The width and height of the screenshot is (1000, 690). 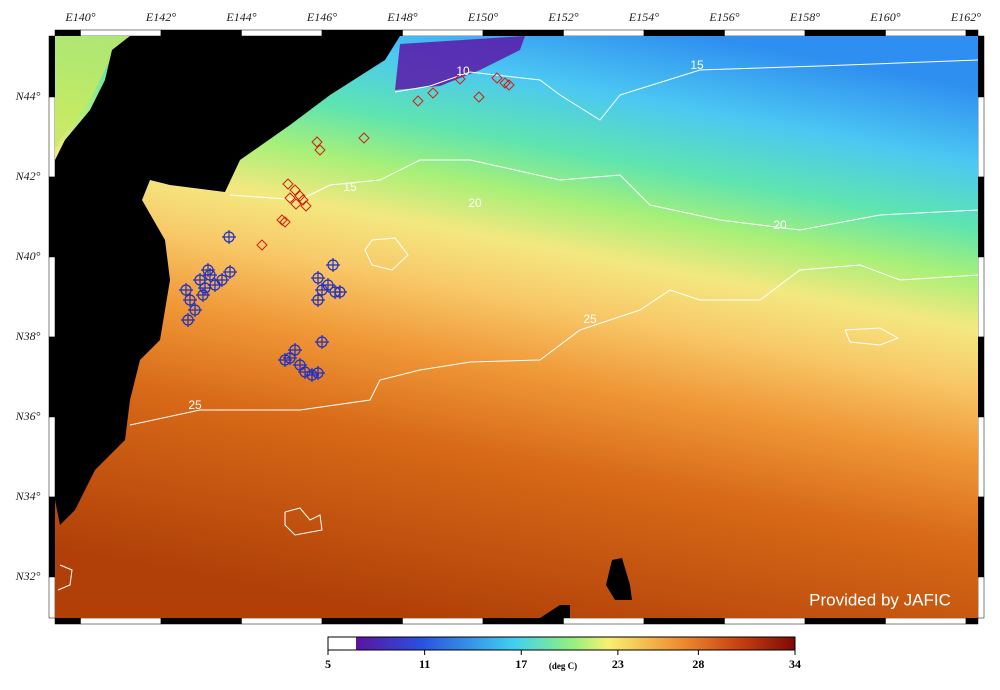 I want to click on colorbar-tick-label: 11, so click(x=424, y=664).